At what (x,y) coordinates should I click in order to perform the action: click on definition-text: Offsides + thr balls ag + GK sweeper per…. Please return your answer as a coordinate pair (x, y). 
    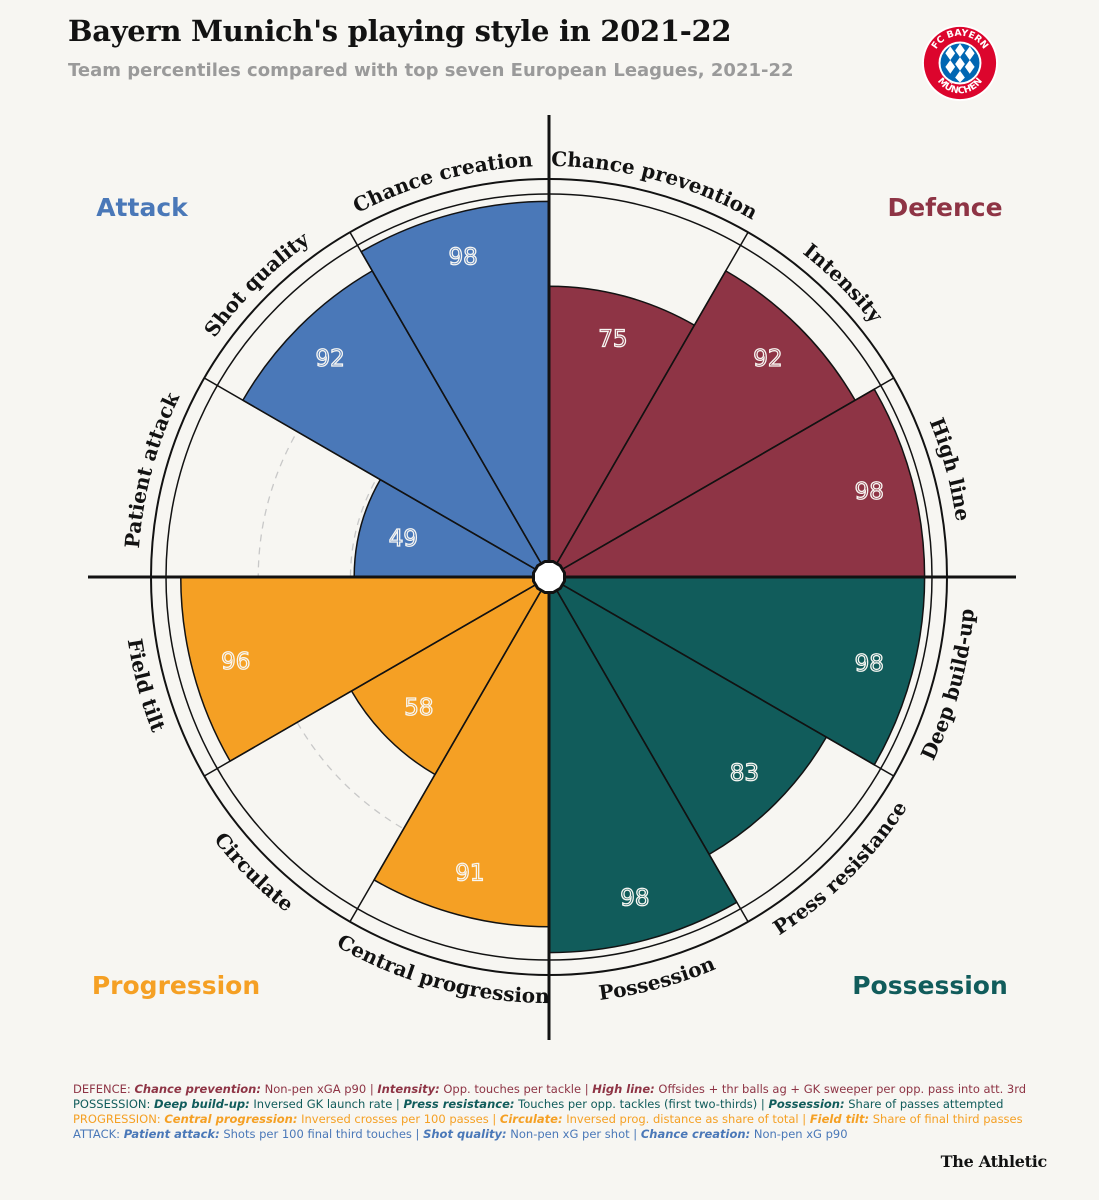
    Looking at the image, I should click on (840, 1089).